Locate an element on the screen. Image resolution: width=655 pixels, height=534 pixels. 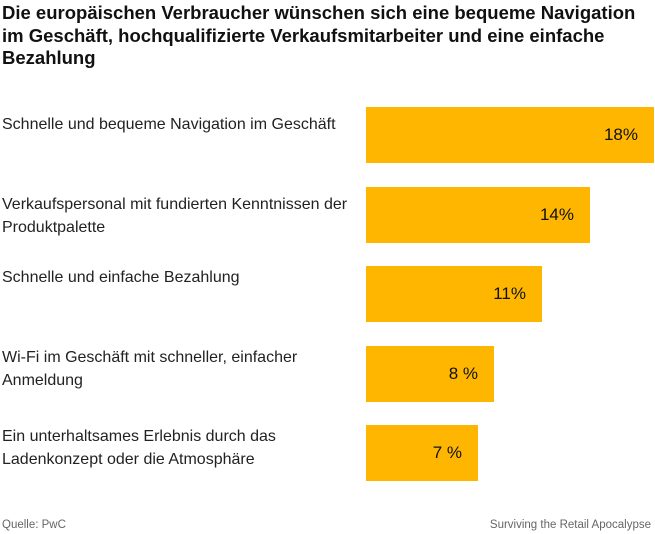
bar: 7 % is located at coordinates (422, 453).